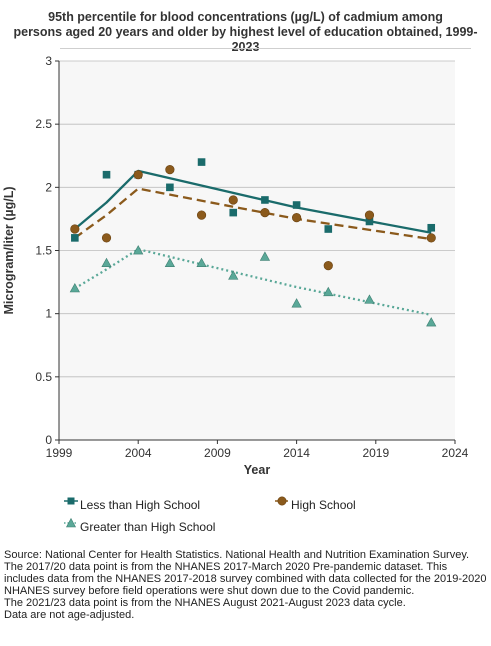  What do you see at coordinates (455, 453) in the screenshot?
I see `x-tick-label: 2024` at bounding box center [455, 453].